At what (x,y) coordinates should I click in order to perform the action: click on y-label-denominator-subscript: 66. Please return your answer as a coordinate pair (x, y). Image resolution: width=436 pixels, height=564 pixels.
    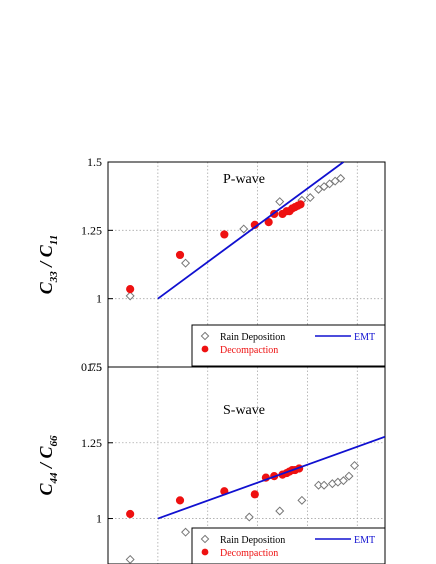
    Looking at the image, I should click on (54, 441).